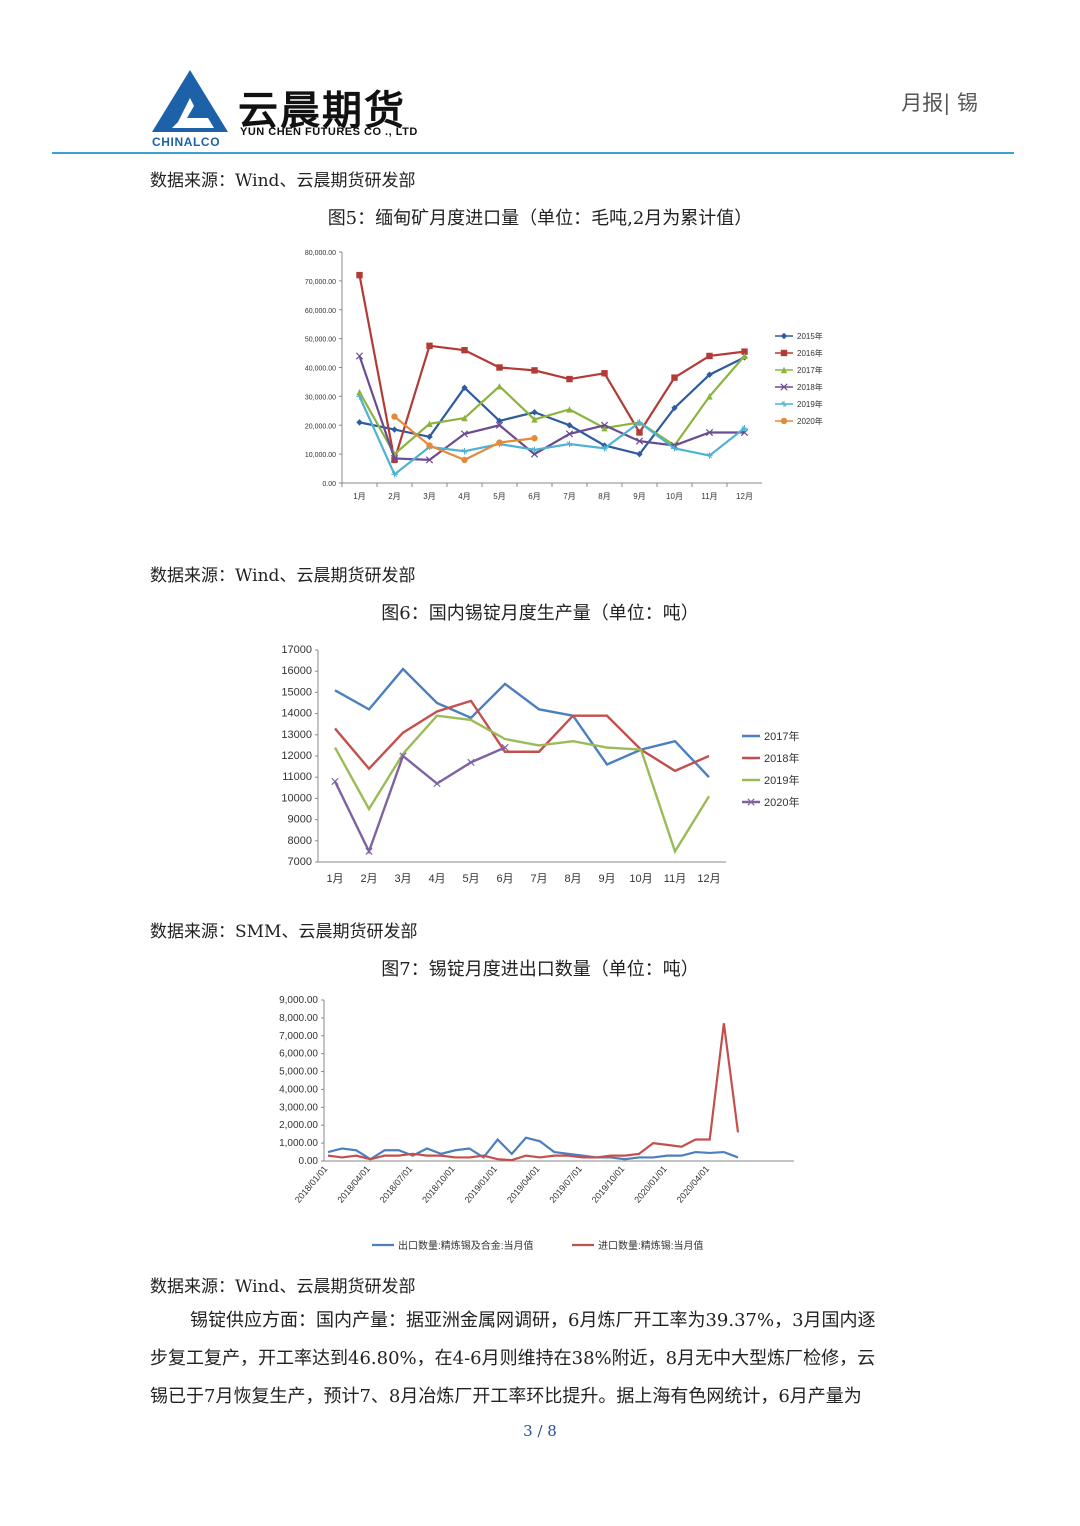 The image size is (1080, 1526). I want to click on y-tick-label: 2,000.00, so click(298, 1125).